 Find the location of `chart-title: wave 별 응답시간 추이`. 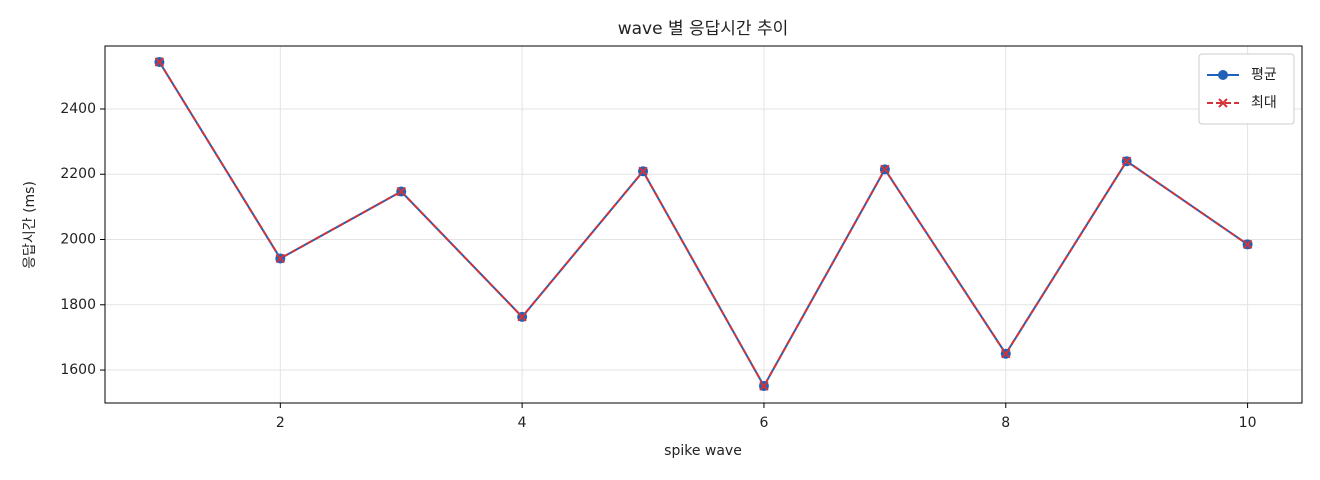

chart-title: wave 별 응답시간 추이 is located at coordinates (703, 29).